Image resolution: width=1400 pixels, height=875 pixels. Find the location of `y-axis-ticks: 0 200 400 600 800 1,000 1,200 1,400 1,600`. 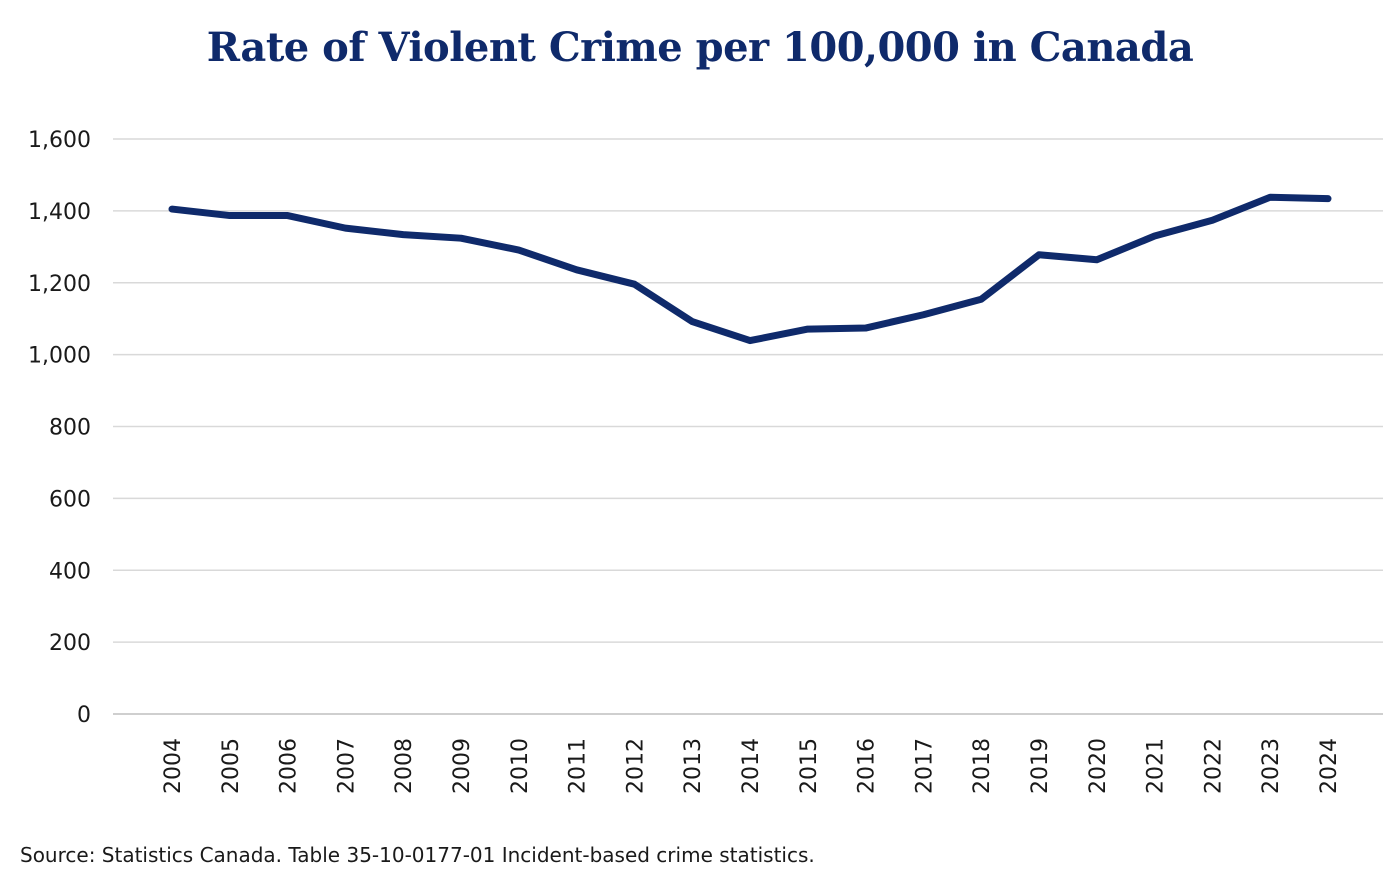

y-axis-ticks: 0 200 400 600 800 1,000 1,200 1,400 1,600 is located at coordinates (59, 428).